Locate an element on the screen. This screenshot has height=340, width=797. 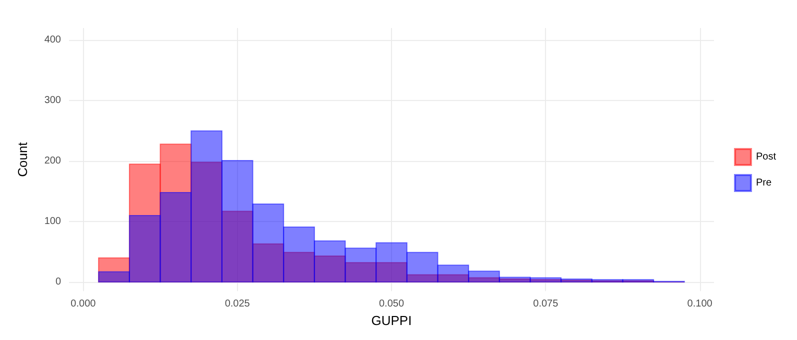
x-tick-label: 0.050 is located at coordinates (391, 304).